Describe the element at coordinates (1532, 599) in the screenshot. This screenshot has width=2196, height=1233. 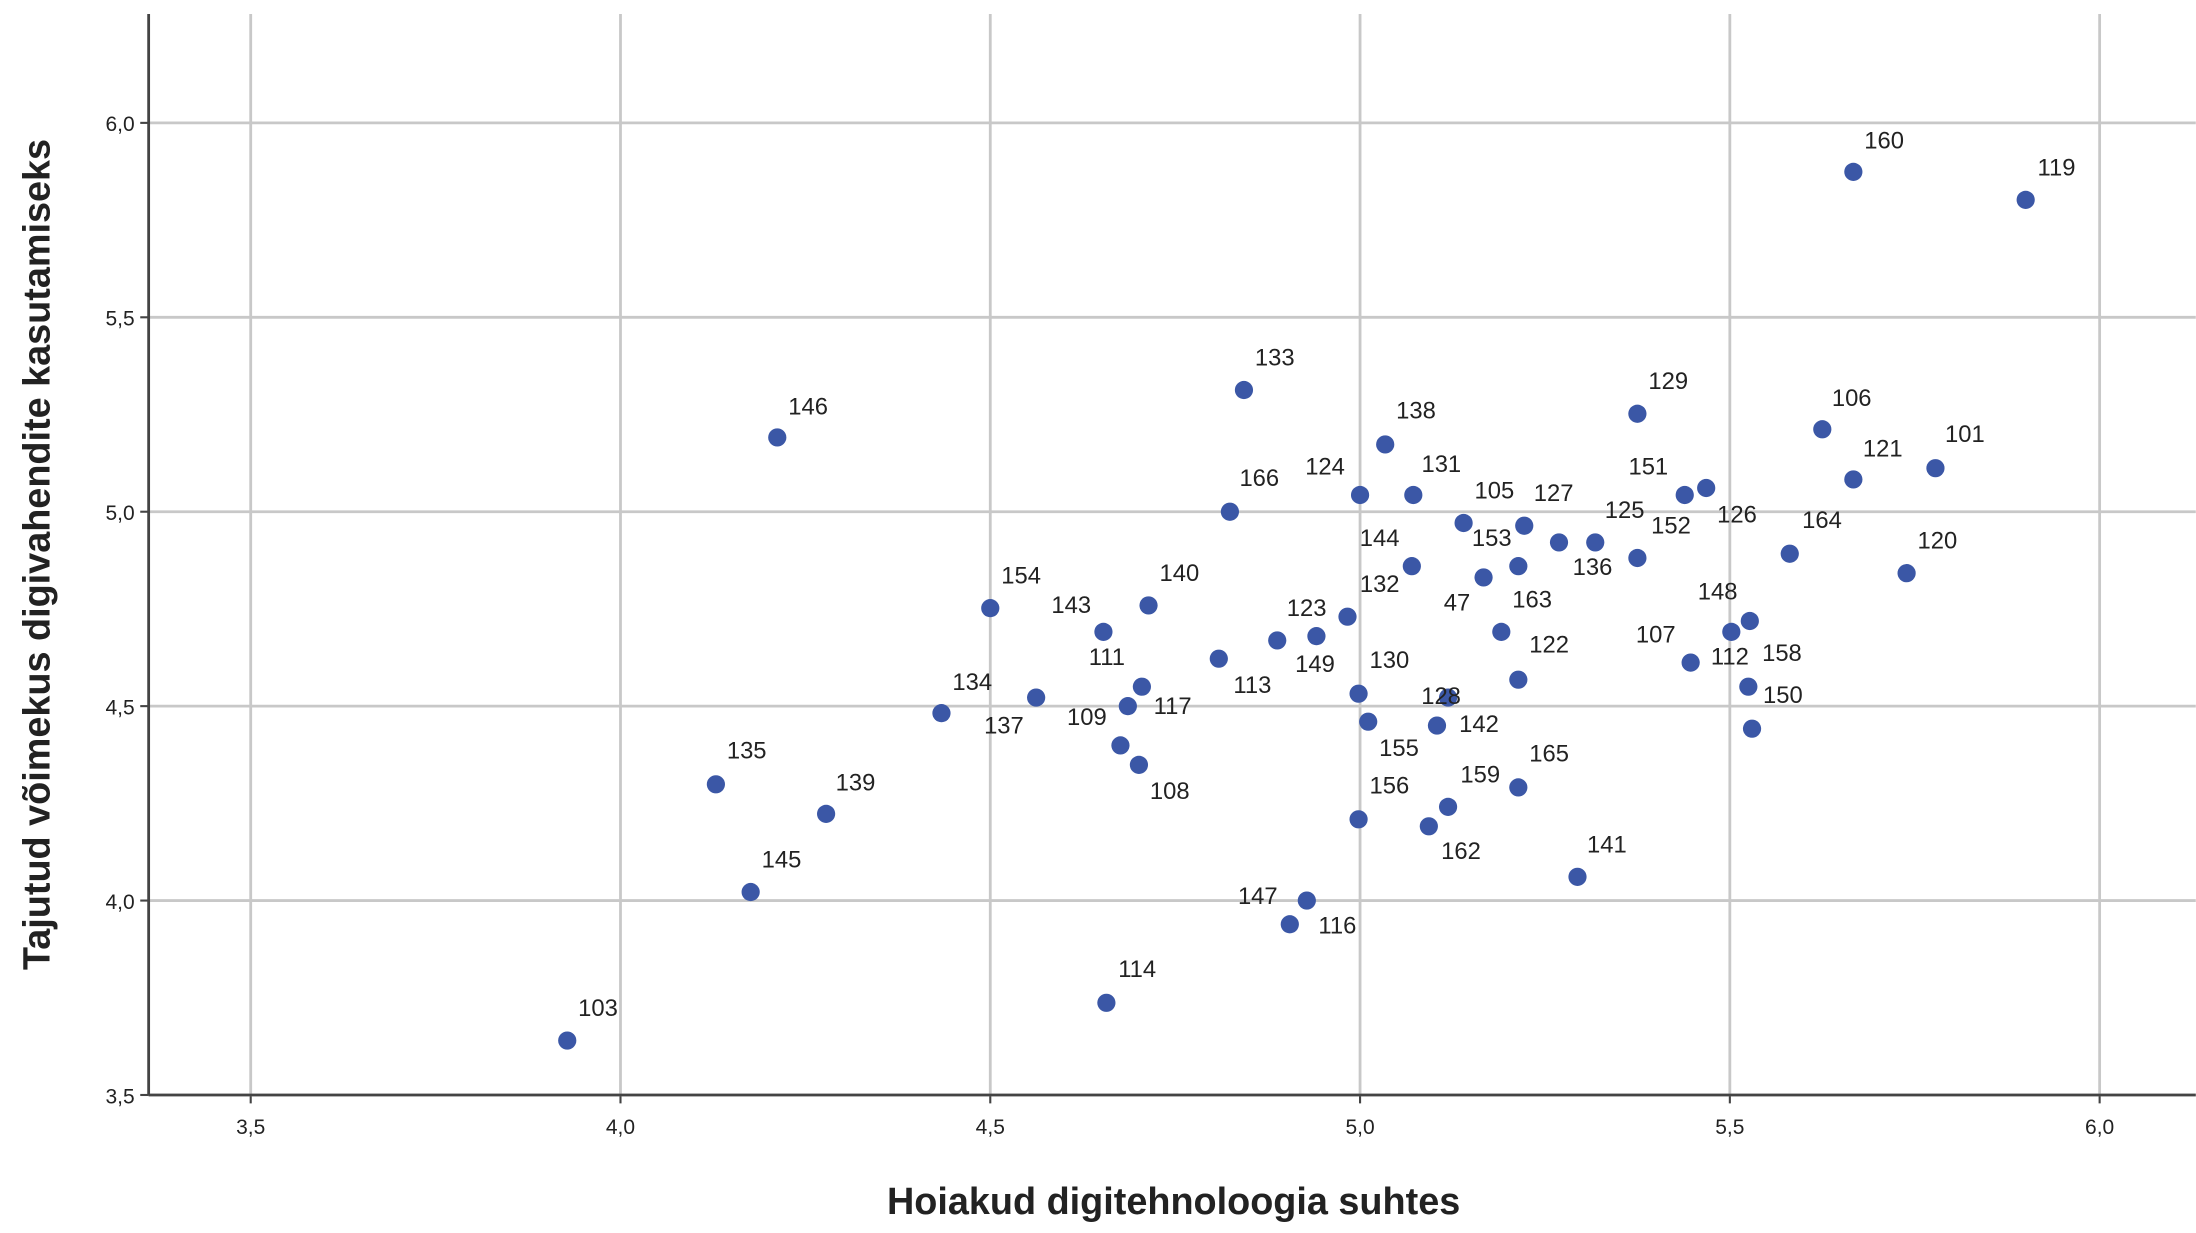
I see `point-label: 163` at that location.